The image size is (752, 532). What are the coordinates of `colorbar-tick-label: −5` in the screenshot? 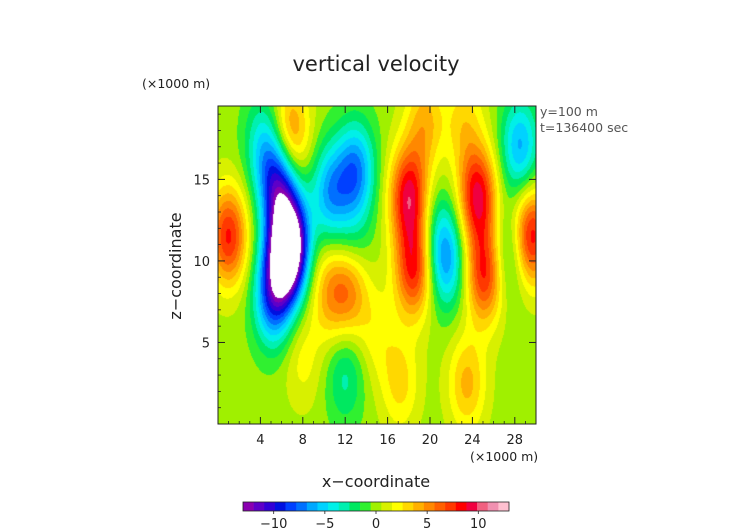 It's located at (324, 524).